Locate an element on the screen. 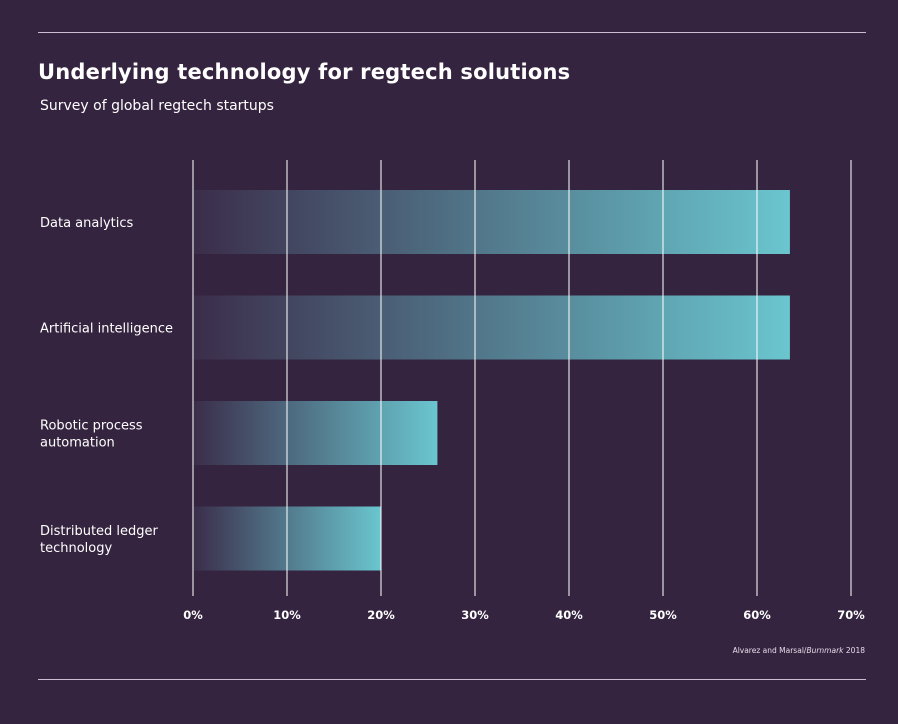 This screenshot has width=898, height=724. source-note: Alvarez and Marsal/Burnmark 2018 is located at coordinates (799, 650).